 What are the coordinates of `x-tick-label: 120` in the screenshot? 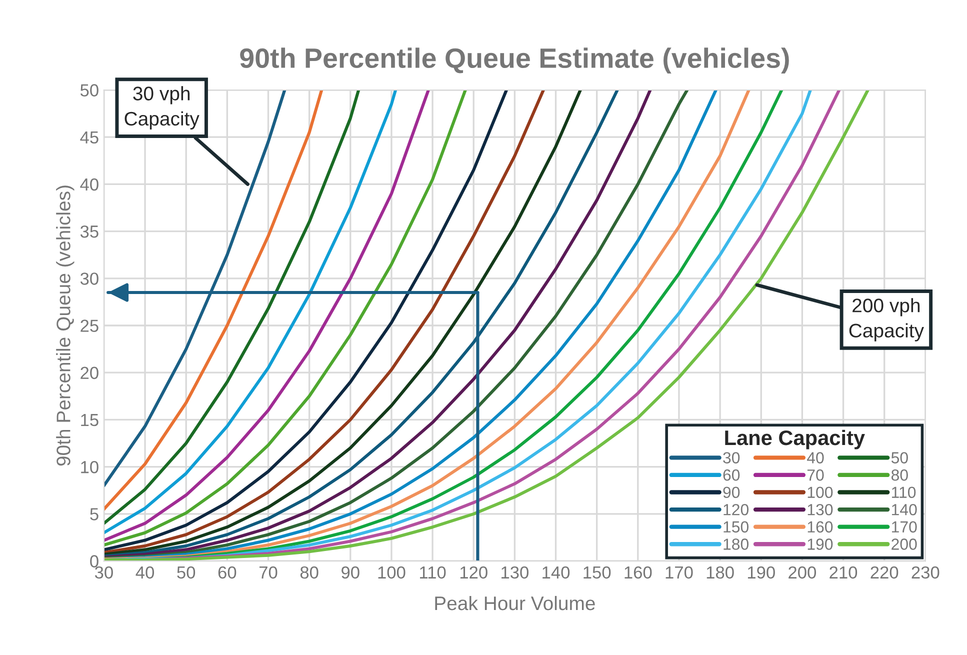 It's located at (474, 572).